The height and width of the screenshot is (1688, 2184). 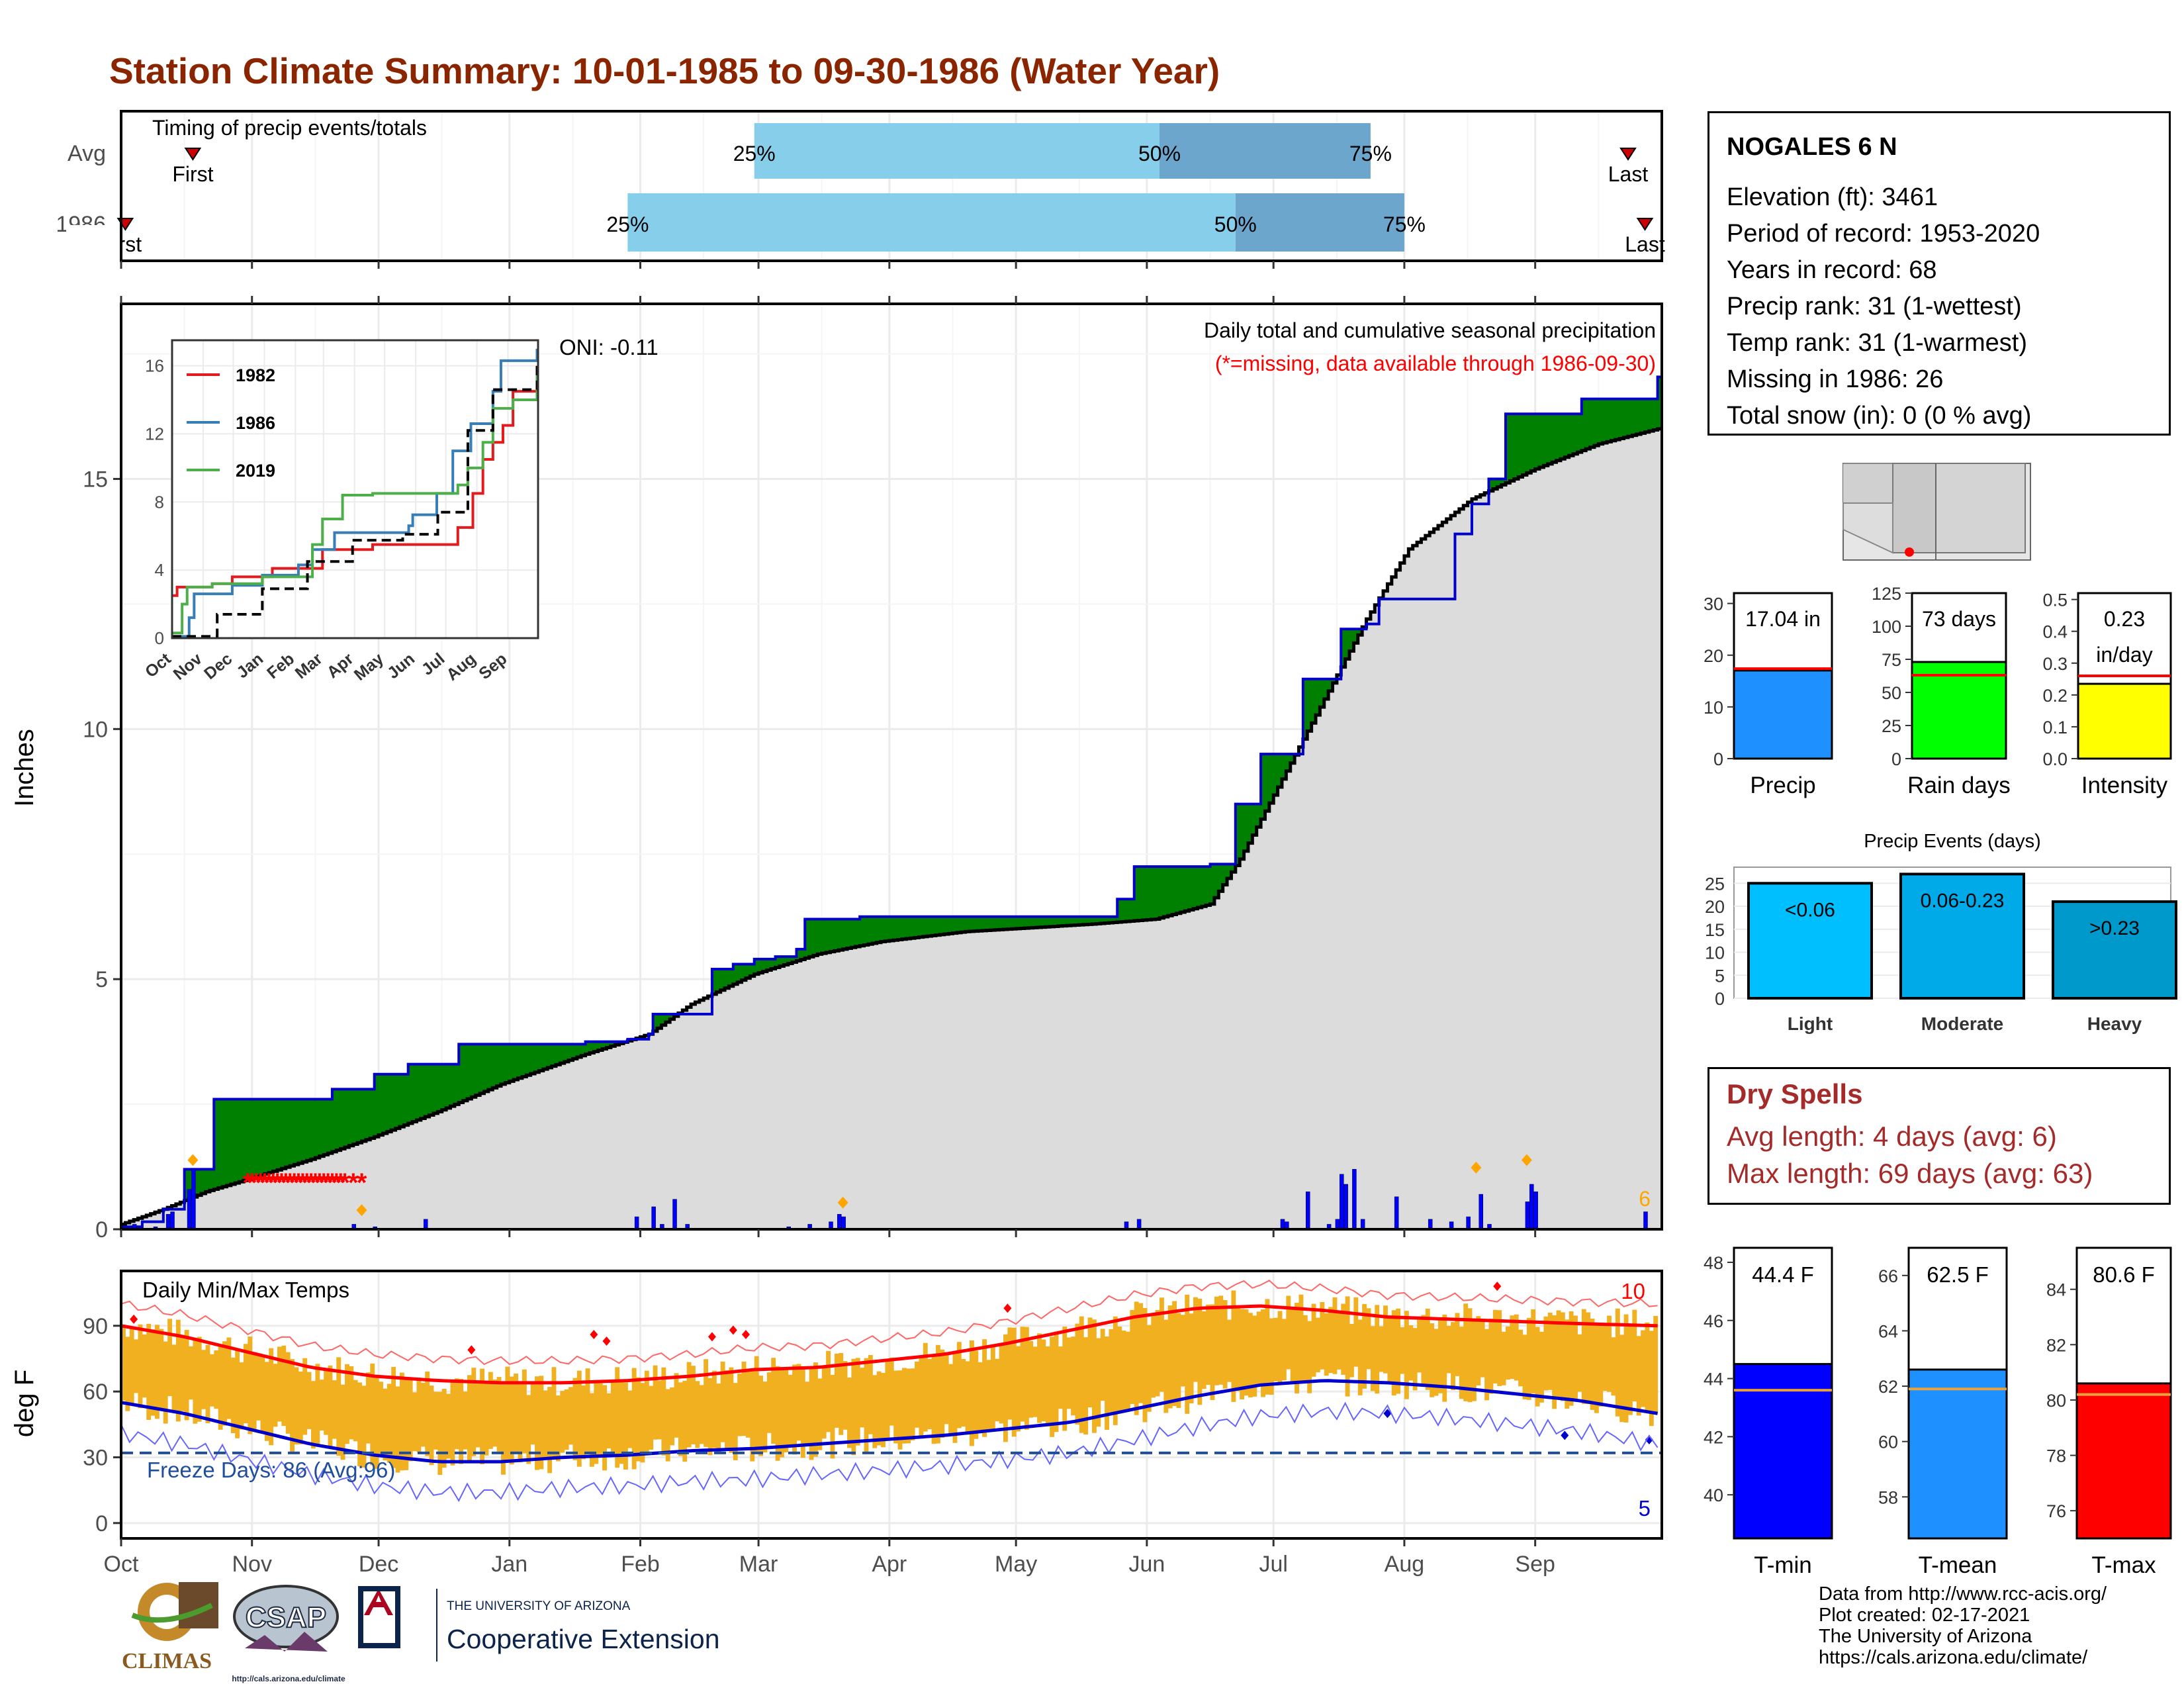 What do you see at coordinates (1405, 1564) in the screenshot?
I see `month-label: Aug` at bounding box center [1405, 1564].